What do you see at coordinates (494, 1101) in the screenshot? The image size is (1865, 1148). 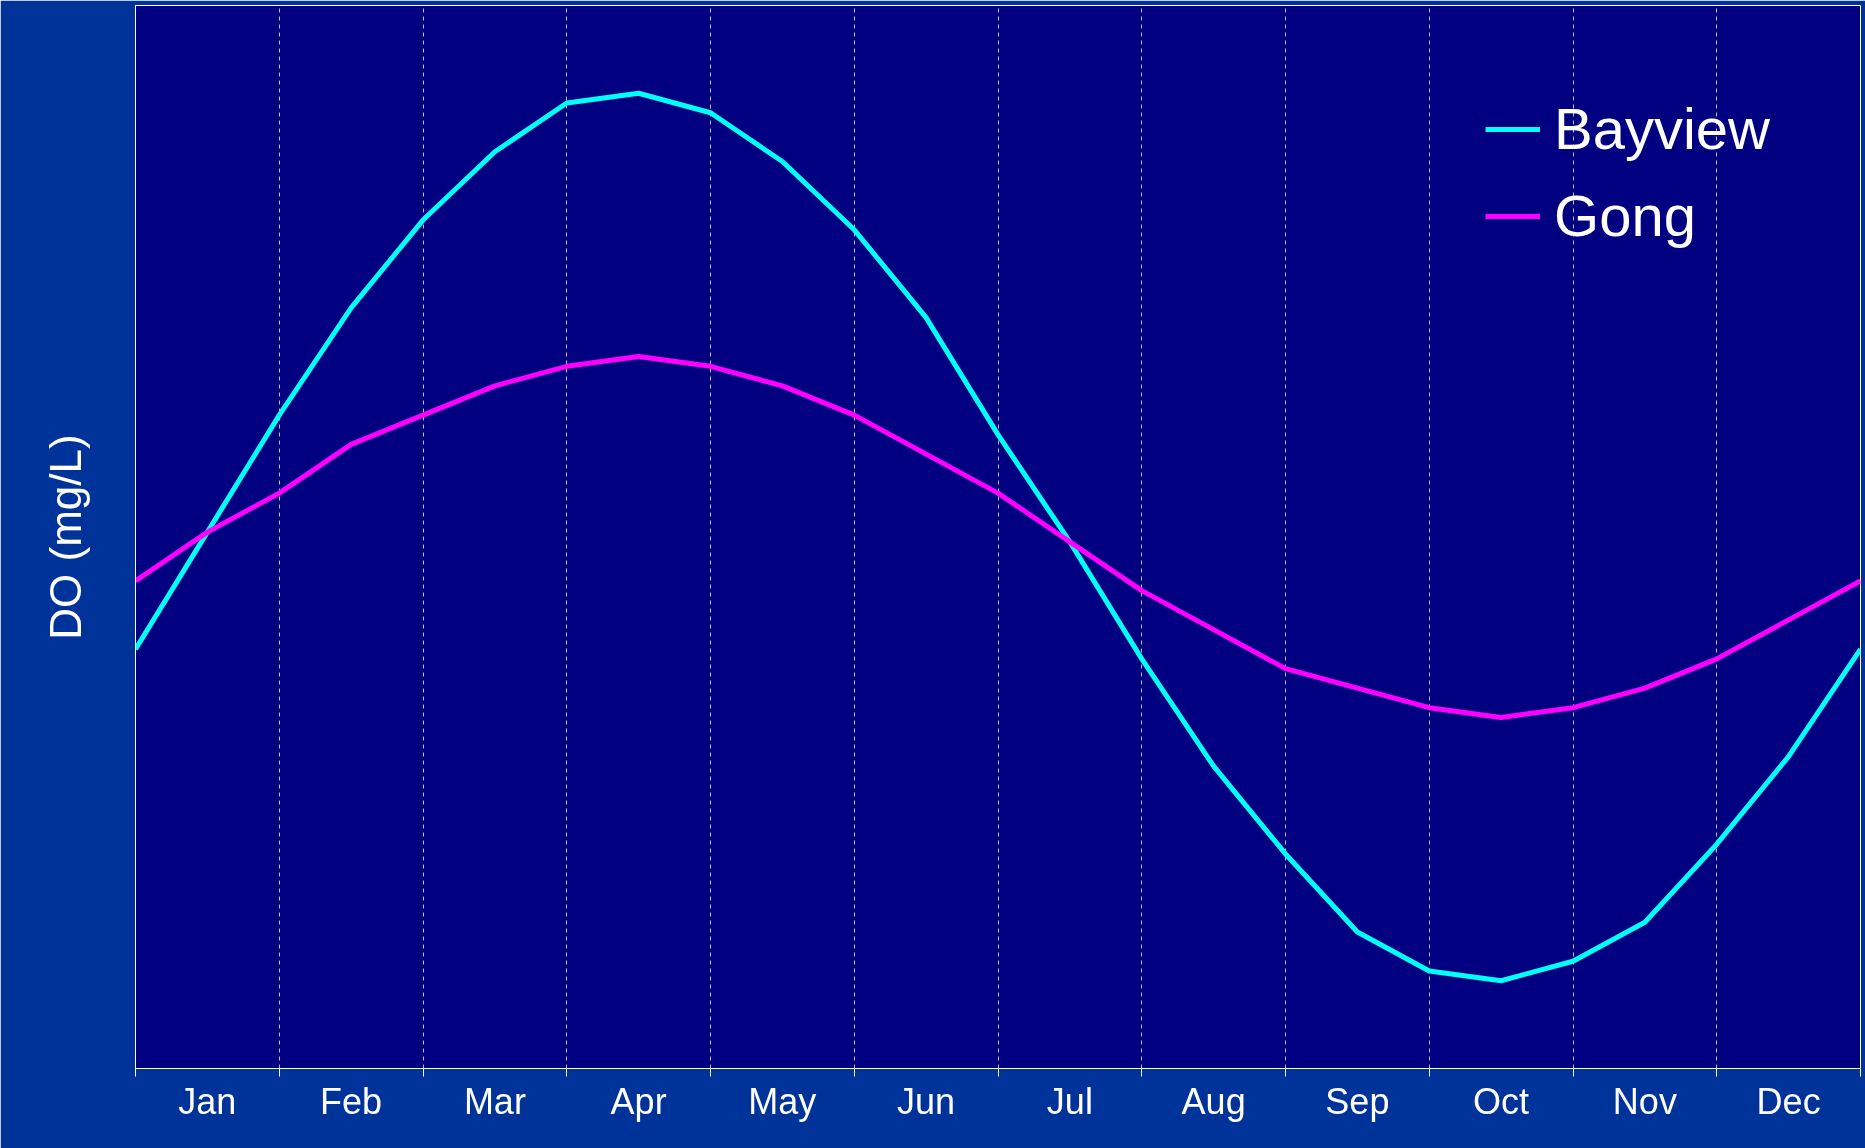 I see `x-tick-label: Mar` at bounding box center [494, 1101].